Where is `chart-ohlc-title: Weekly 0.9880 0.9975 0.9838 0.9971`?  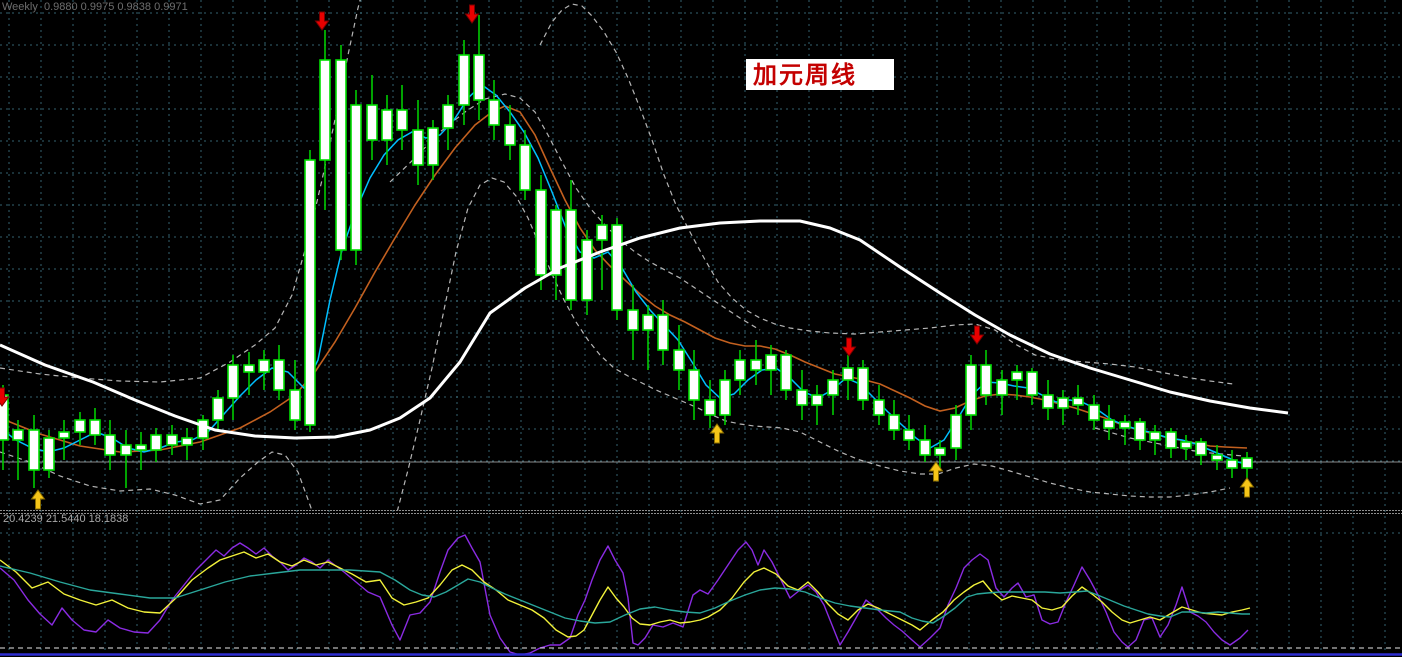 chart-ohlc-title: Weekly 0.9880 0.9975 0.9838 0.9971 is located at coordinates (95, 7).